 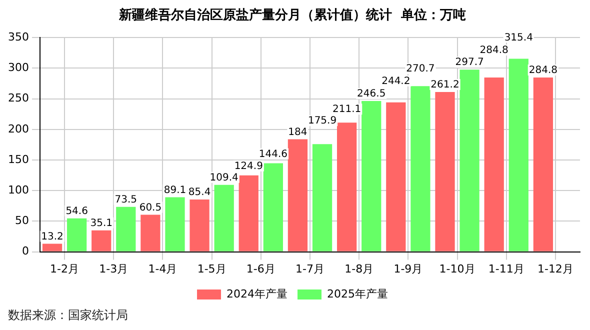 What do you see at coordinates (65, 269) in the screenshot?
I see `x-tick-label: 1-2月` at bounding box center [65, 269].